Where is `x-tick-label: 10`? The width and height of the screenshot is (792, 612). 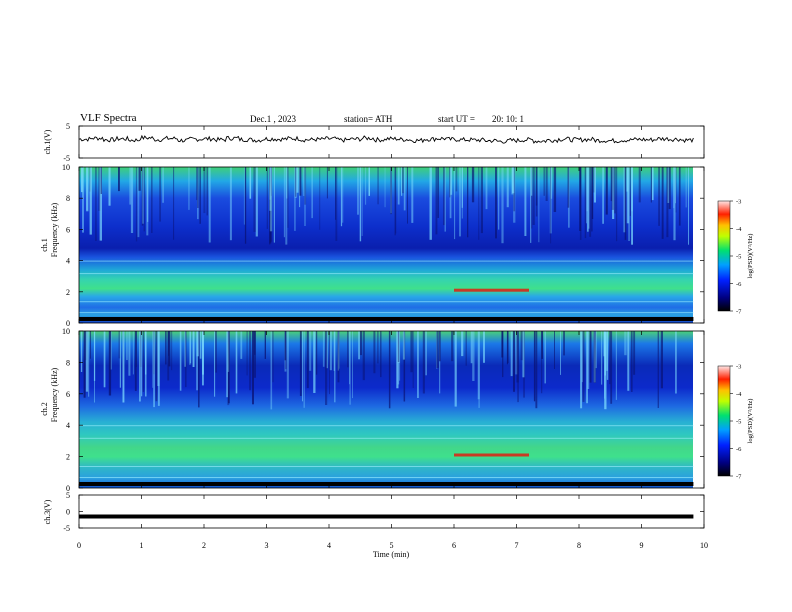 x-tick-label: 10 is located at coordinates (704, 545).